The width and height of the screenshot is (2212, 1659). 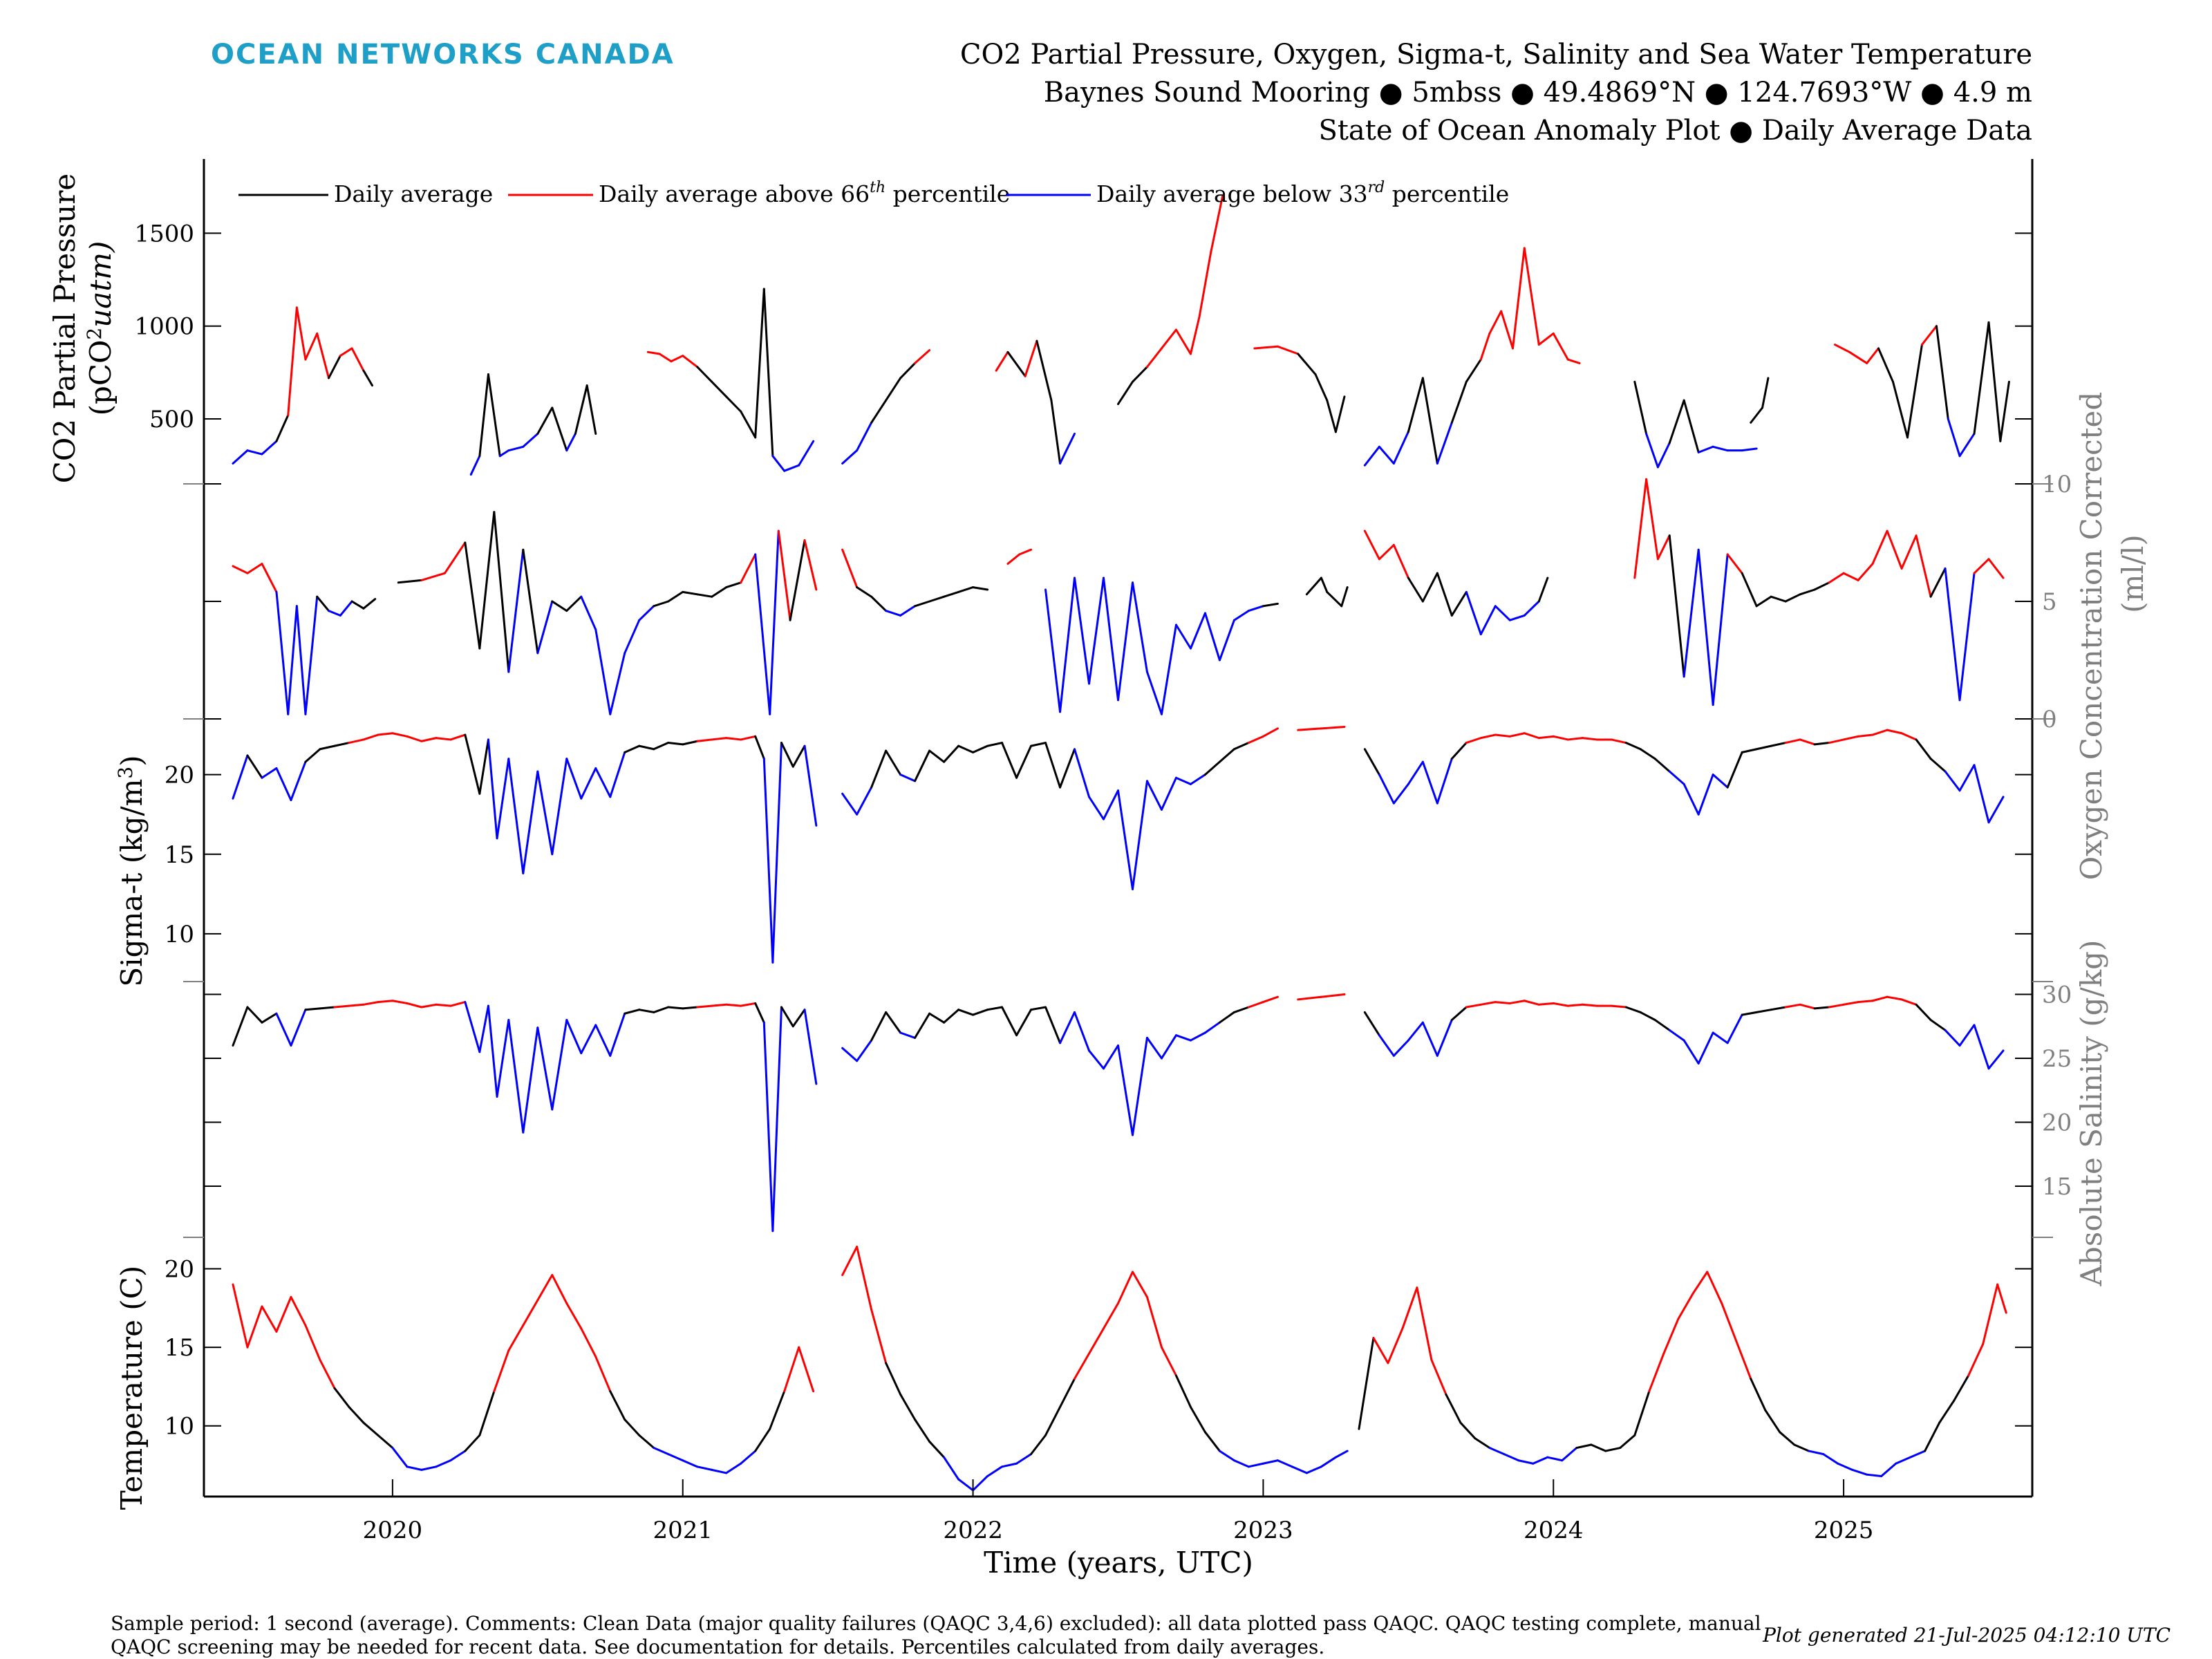 I want to click on y-tick-label: 1500, so click(x=164, y=233).